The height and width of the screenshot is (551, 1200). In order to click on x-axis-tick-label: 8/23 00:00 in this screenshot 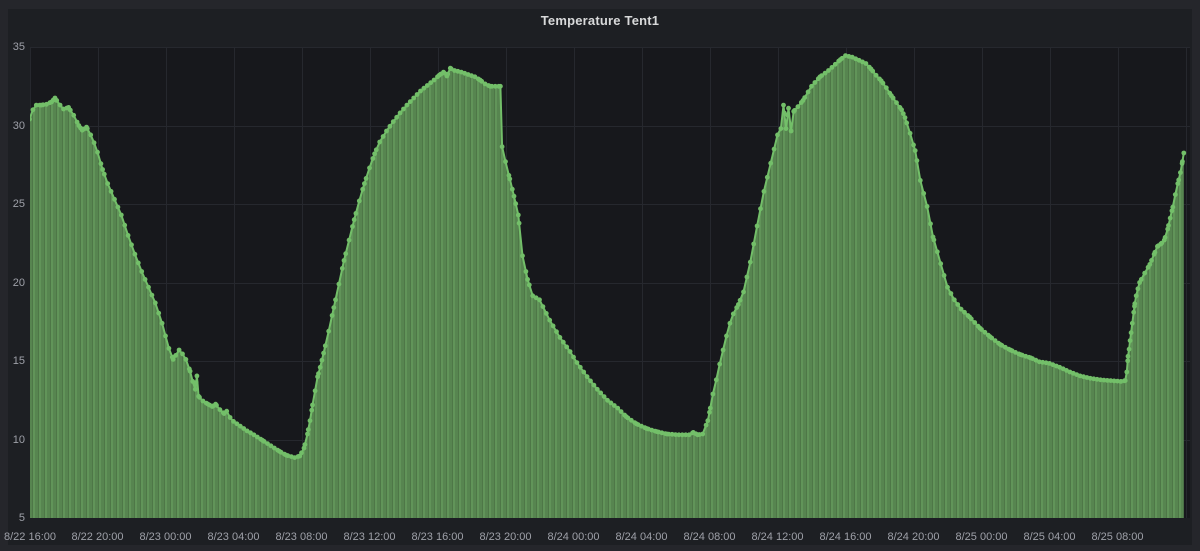, I will do `click(165, 537)`.